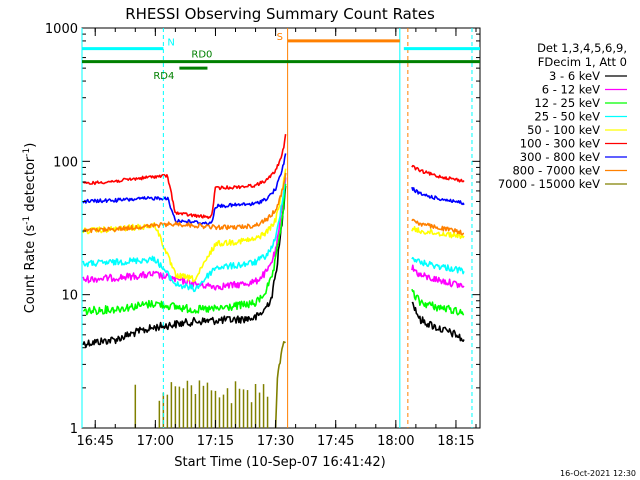  Describe the element at coordinates (69, 296) in the screenshot. I see `y-tick-label: 10` at that location.